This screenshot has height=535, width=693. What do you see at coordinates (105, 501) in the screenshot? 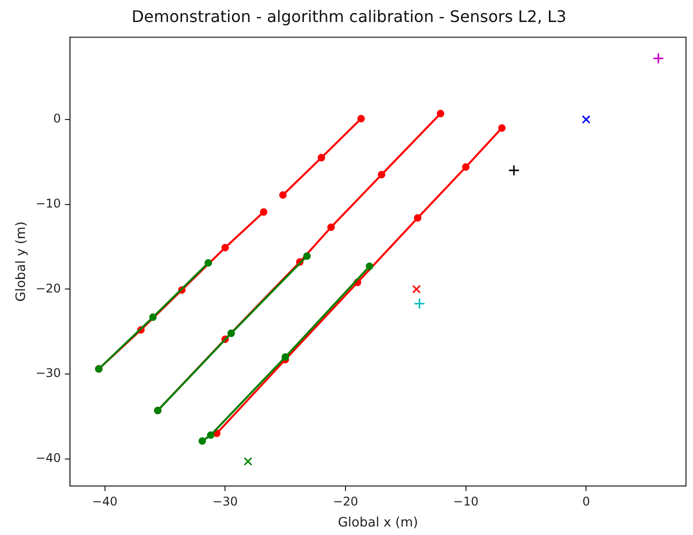
I see `x-tick-label: −40` at bounding box center [105, 501].